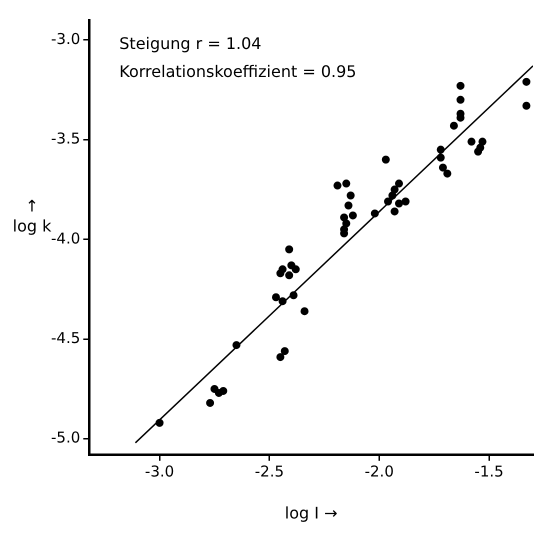  Describe the element at coordinates (190, 44) in the screenshot. I see `annotation: Steigung r = 1.04` at that location.